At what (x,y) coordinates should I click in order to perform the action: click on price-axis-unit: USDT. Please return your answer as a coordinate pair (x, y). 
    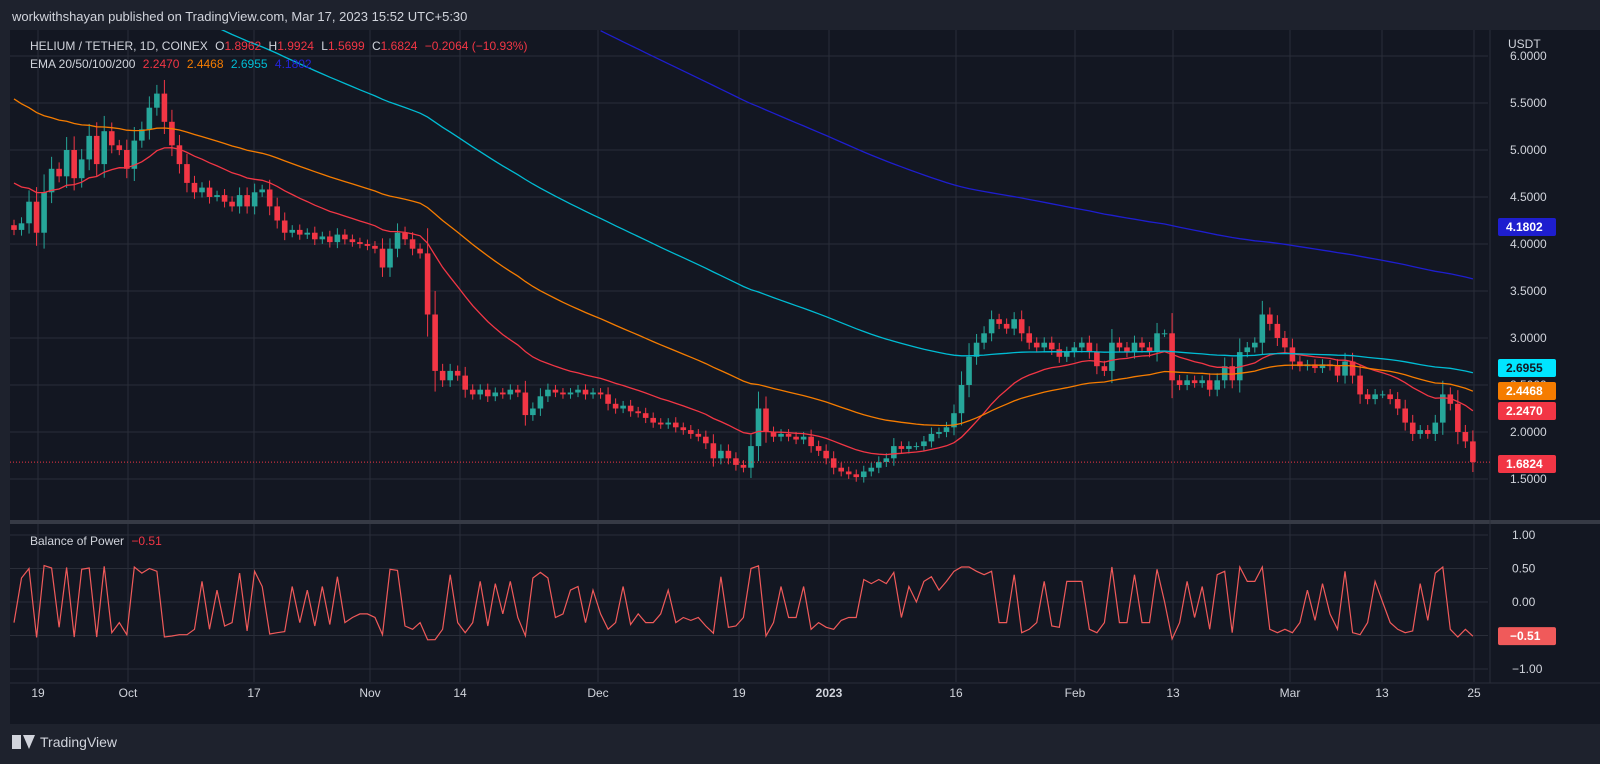
    Looking at the image, I should click on (1524, 44).